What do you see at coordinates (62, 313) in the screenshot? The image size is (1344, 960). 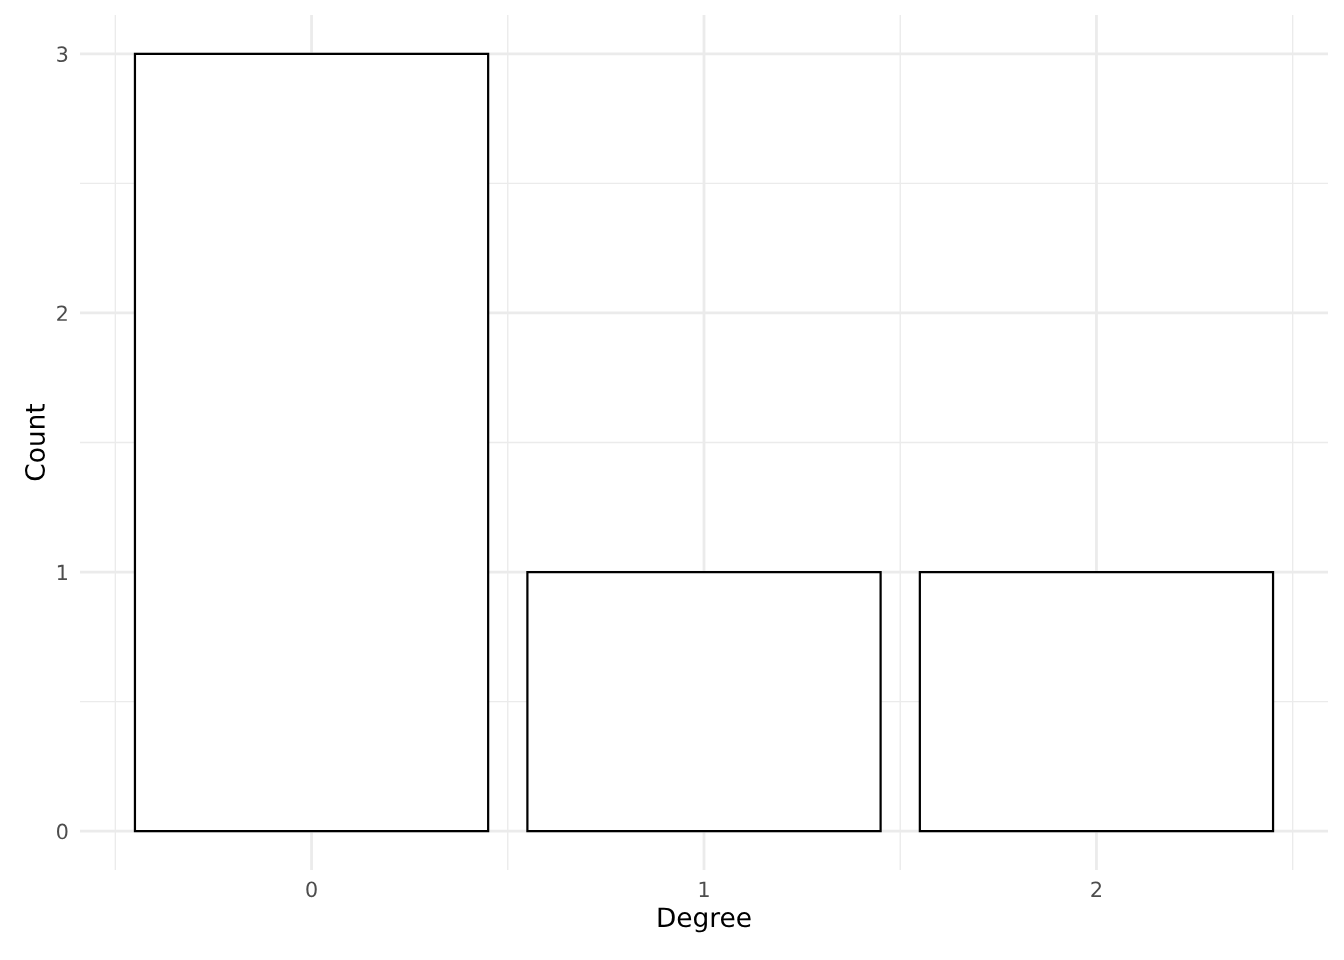 I see `y-tick-label: 2` at bounding box center [62, 313].